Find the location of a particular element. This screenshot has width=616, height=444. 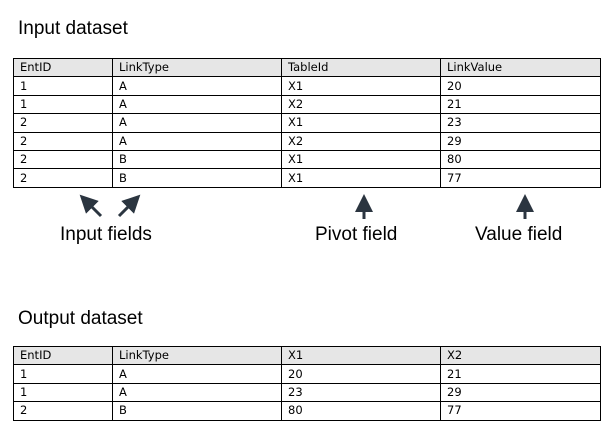

table-cell: X1 is located at coordinates (361, 178).